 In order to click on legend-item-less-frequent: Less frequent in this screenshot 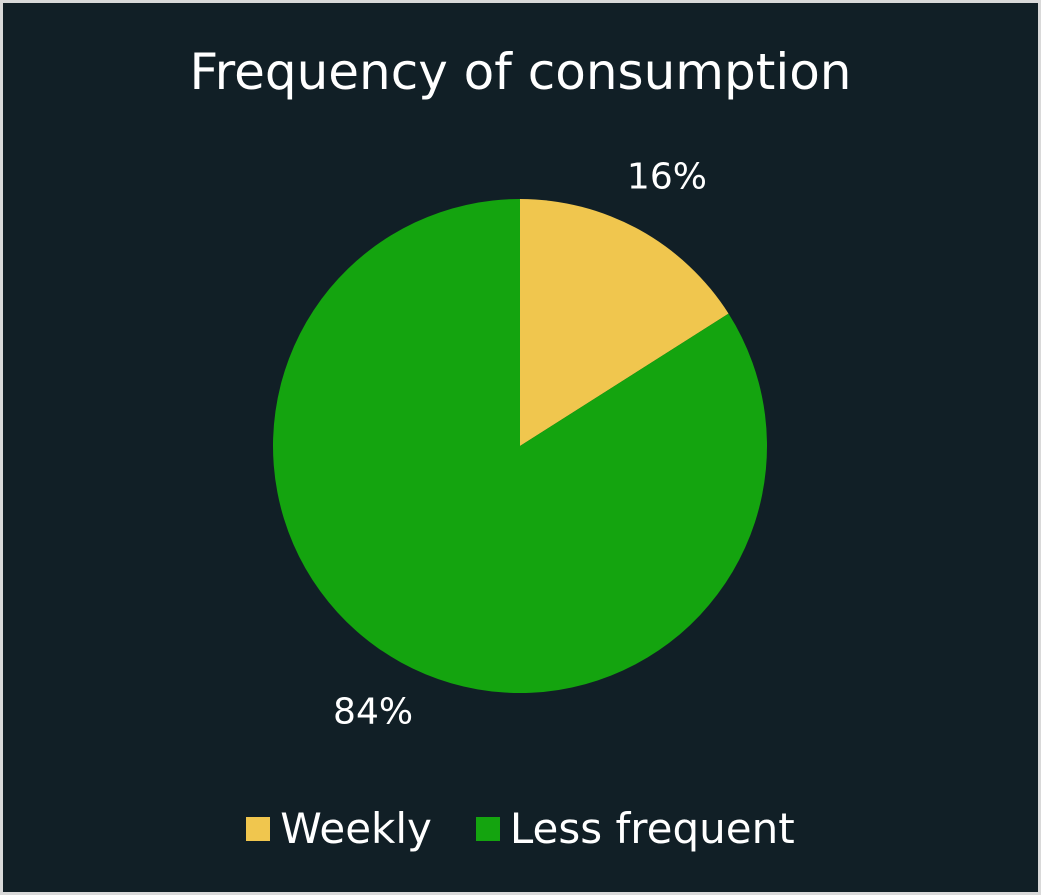, I will do `click(635, 829)`.